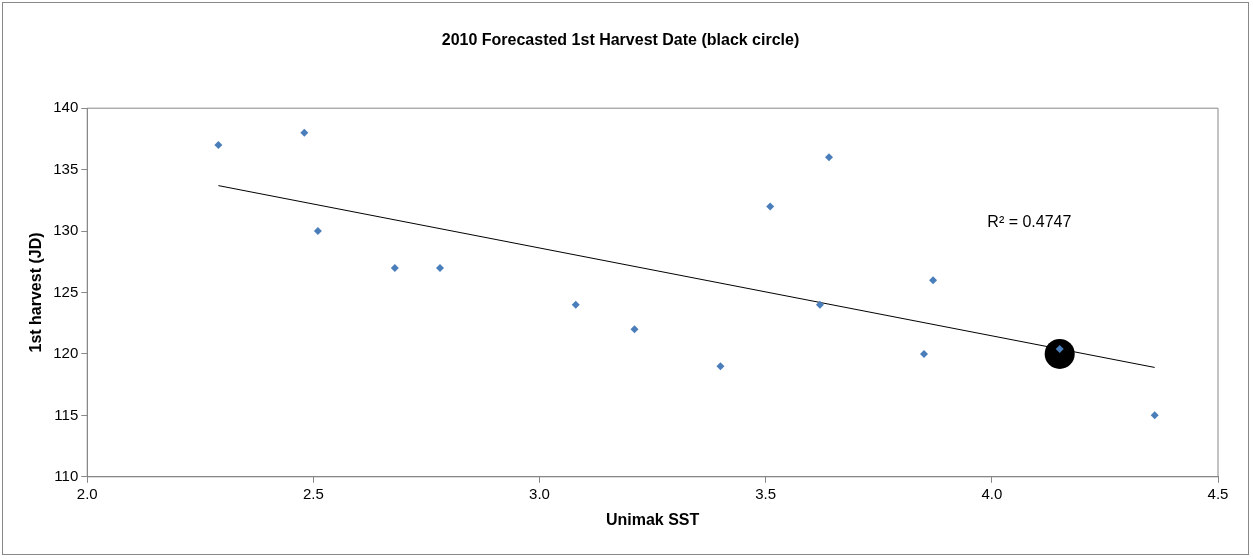  What do you see at coordinates (66, 353) in the screenshot?
I see `y-tick-label: 120` at bounding box center [66, 353].